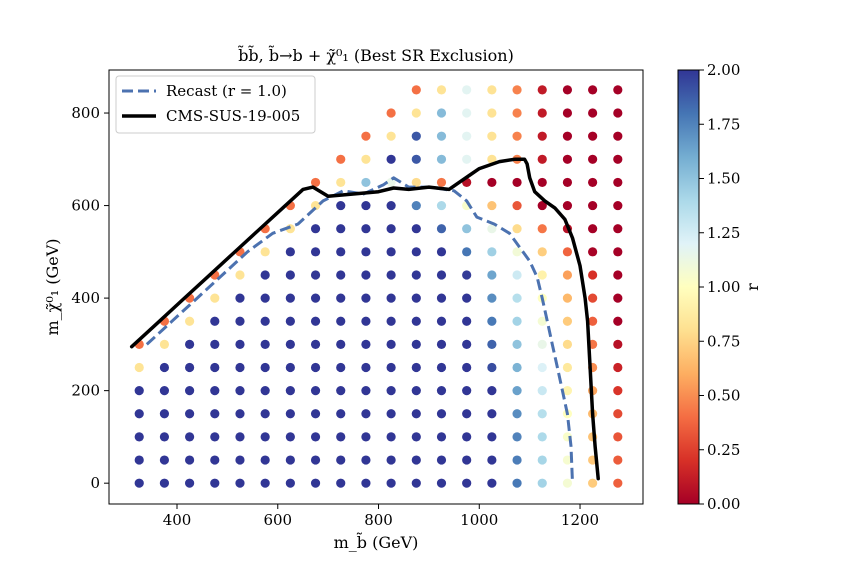 Image resolution: width=864 pixels, height=576 pixels. What do you see at coordinates (90, 298) in the screenshot?
I see `y-axis: 0 200 400 600 800` at bounding box center [90, 298].